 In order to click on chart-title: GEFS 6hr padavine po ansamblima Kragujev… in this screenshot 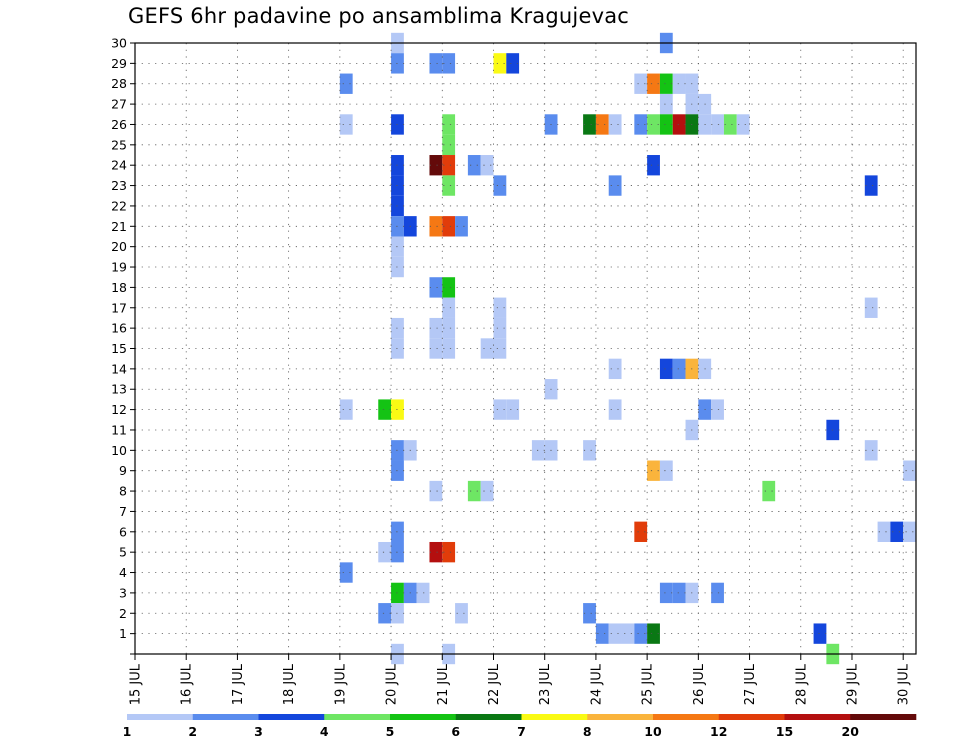, I will do `click(379, 16)`.